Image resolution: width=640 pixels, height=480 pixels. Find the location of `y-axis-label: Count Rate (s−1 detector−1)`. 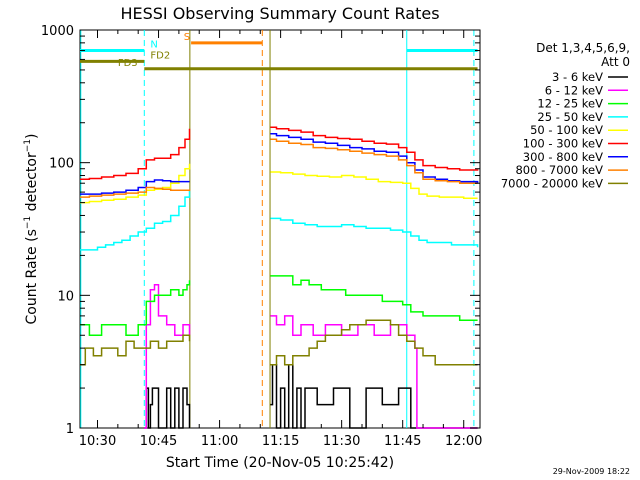

y-axis-label: Count Rate (s−1 detector−1) is located at coordinates (31, 229).